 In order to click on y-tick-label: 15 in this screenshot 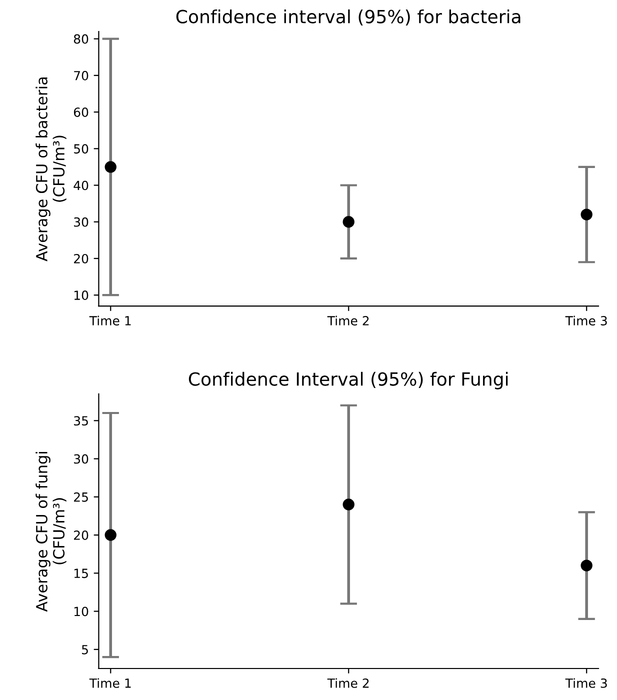, I will do `click(81, 573)`.